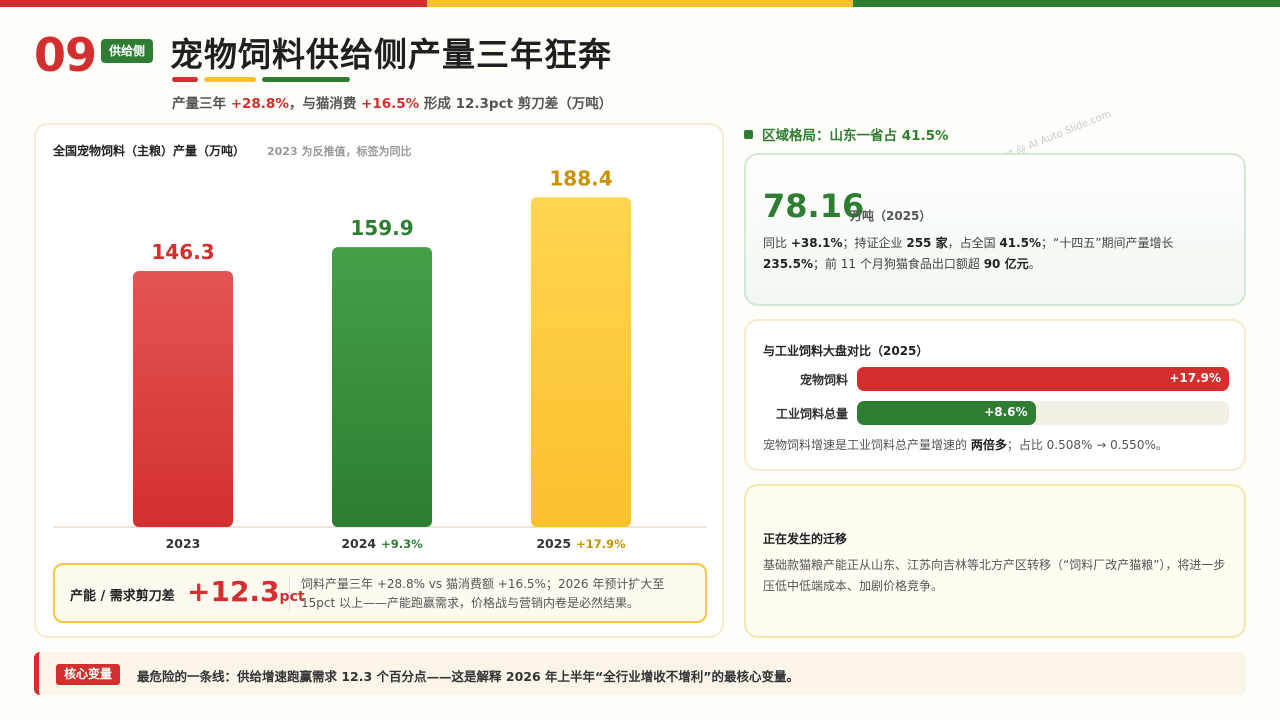 This screenshot has width=1280, height=720. What do you see at coordinates (898, 264) in the screenshot?
I see `desc-text: ；前 11 个月狗猫食品出口额超` at bounding box center [898, 264].